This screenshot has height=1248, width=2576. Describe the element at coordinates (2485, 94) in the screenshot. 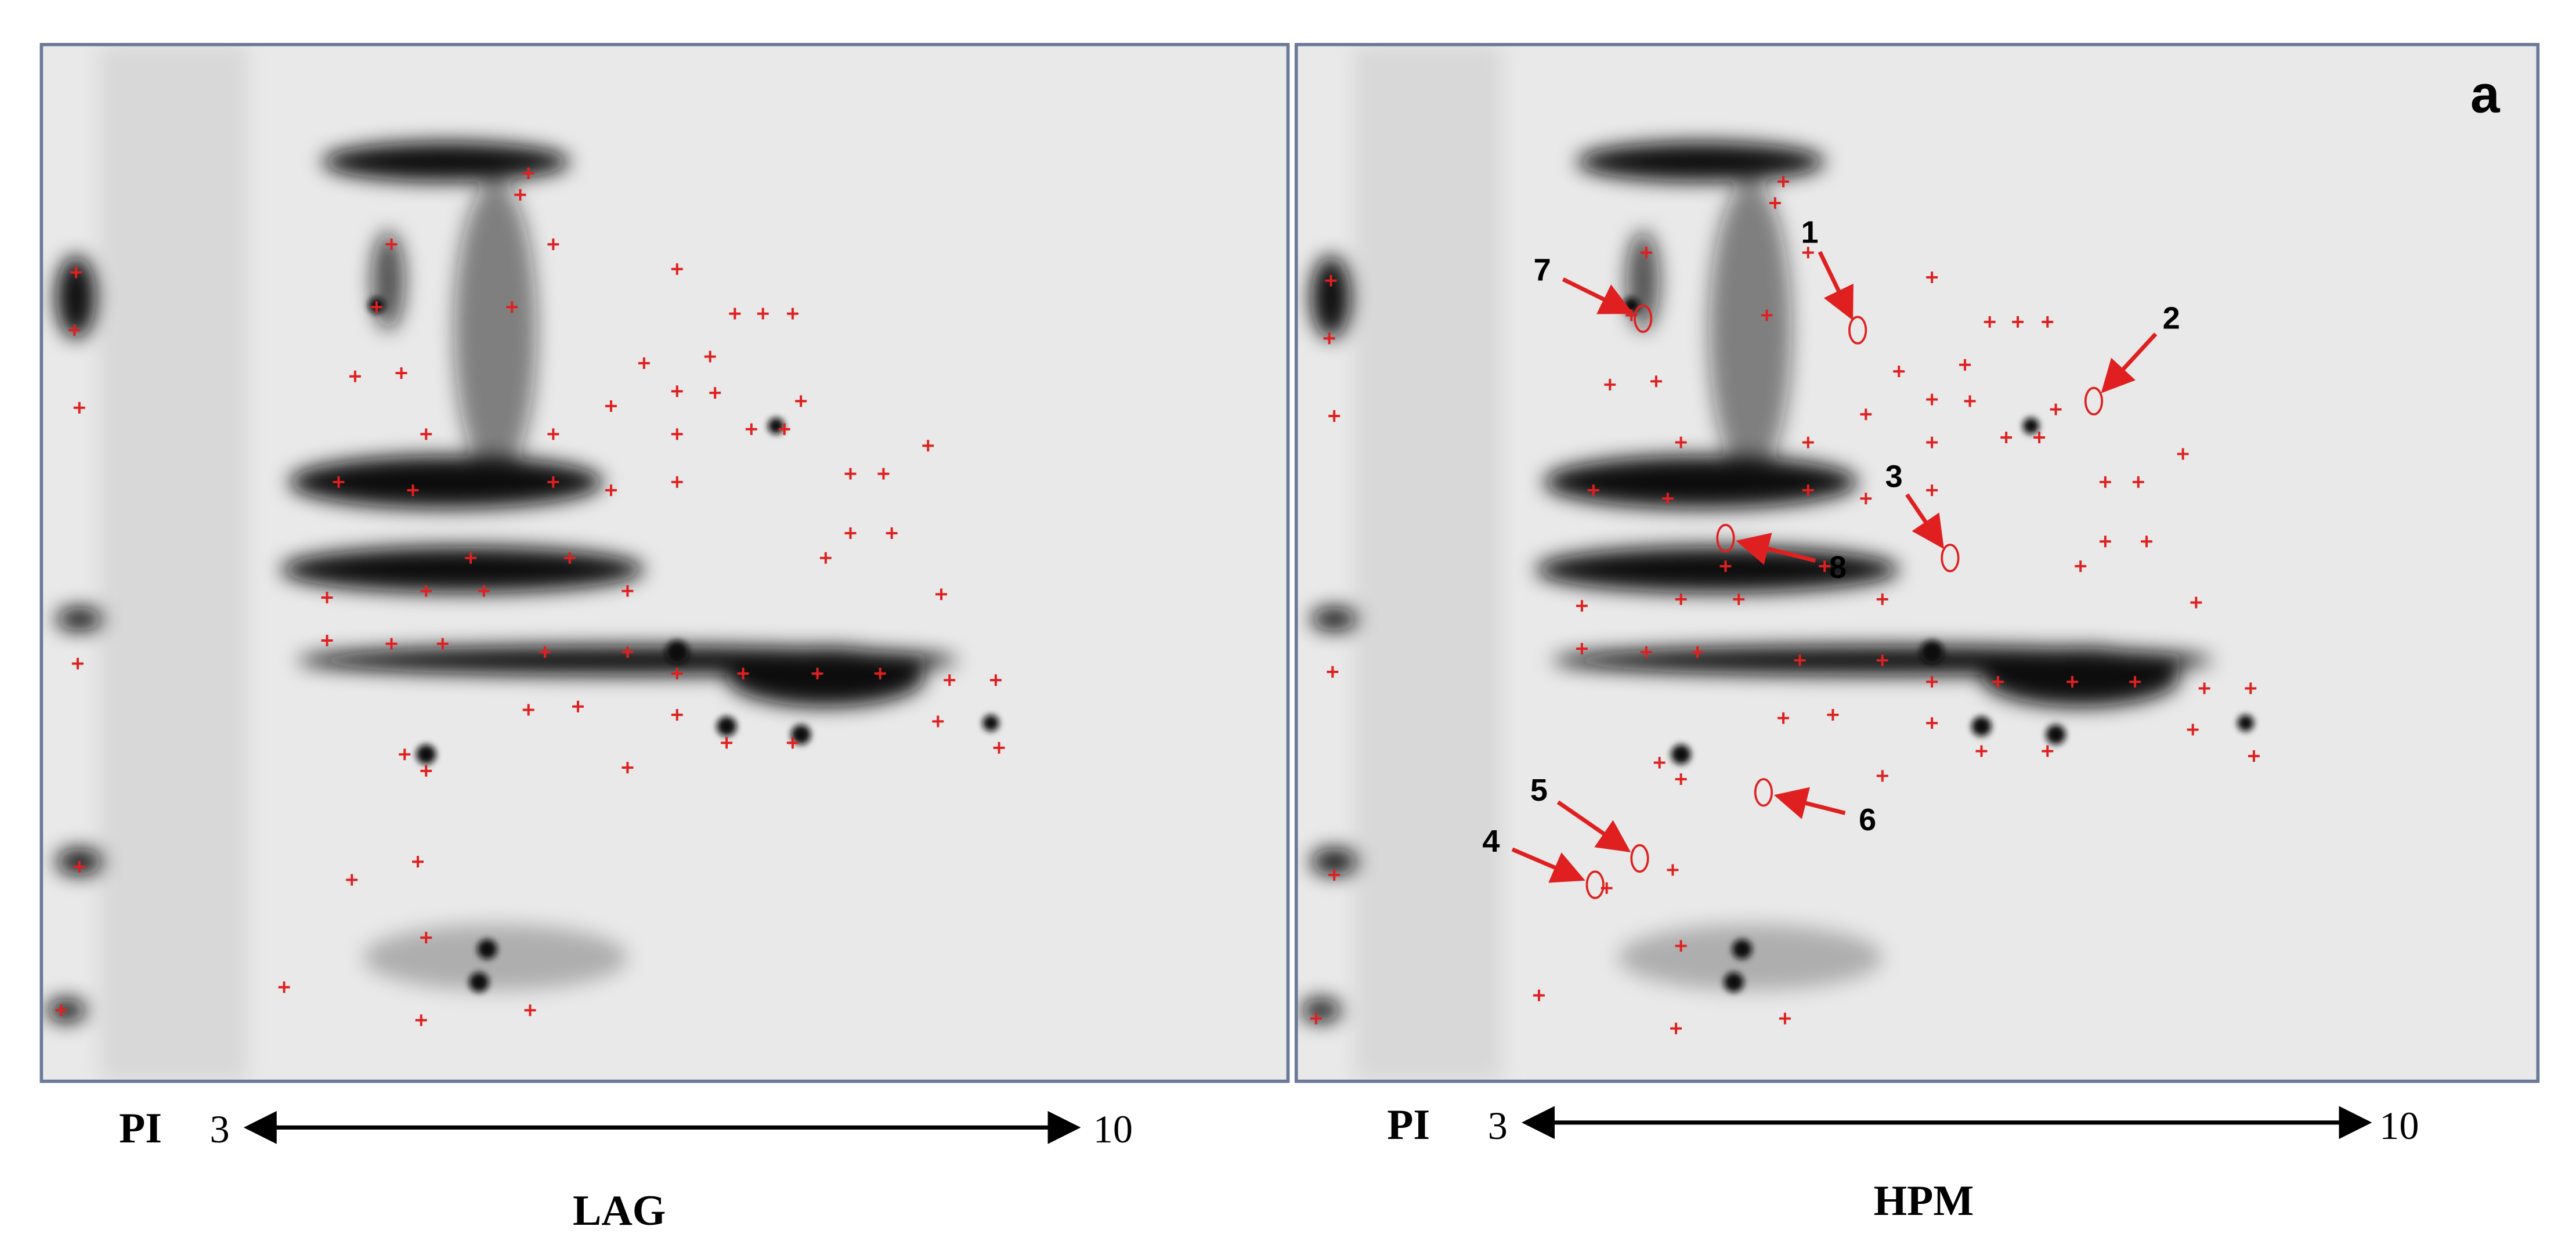

I see `figure-label: a` at that location.